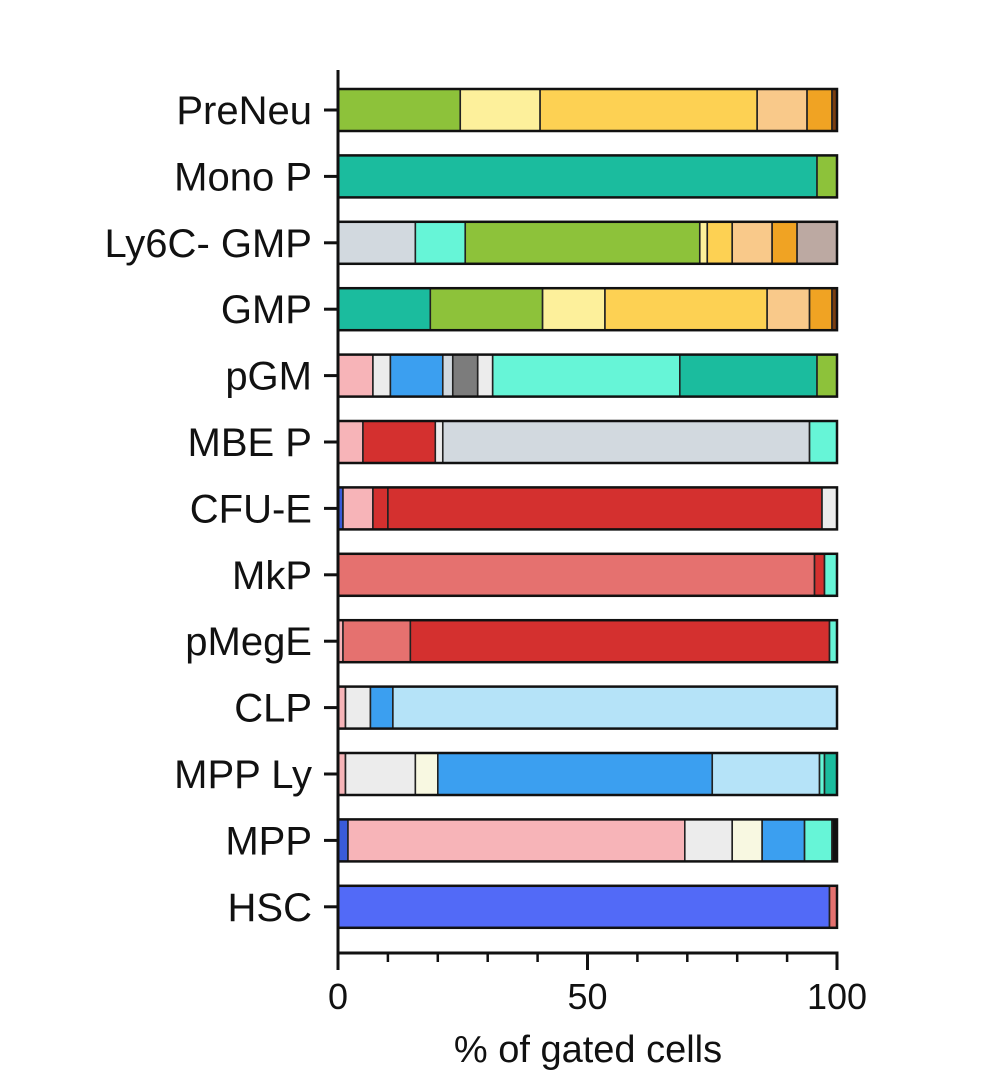 The image size is (991, 1078). I want to click on y-tick-label-ly6c-gmp: Ly6C- GMP, so click(208, 244).